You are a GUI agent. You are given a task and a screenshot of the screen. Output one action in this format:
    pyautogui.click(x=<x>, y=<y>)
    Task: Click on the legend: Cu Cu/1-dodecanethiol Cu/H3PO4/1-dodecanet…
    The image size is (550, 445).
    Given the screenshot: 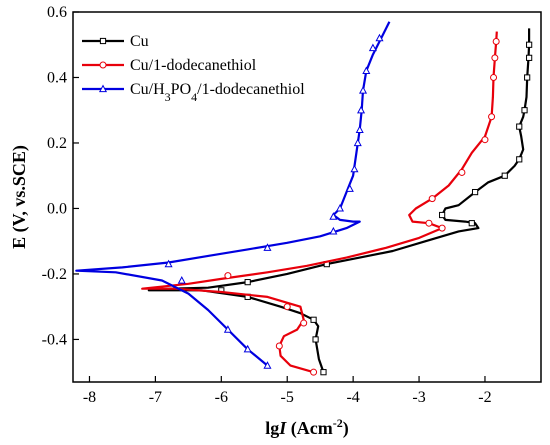 What is the action you would take?
    pyautogui.click(x=193, y=68)
    